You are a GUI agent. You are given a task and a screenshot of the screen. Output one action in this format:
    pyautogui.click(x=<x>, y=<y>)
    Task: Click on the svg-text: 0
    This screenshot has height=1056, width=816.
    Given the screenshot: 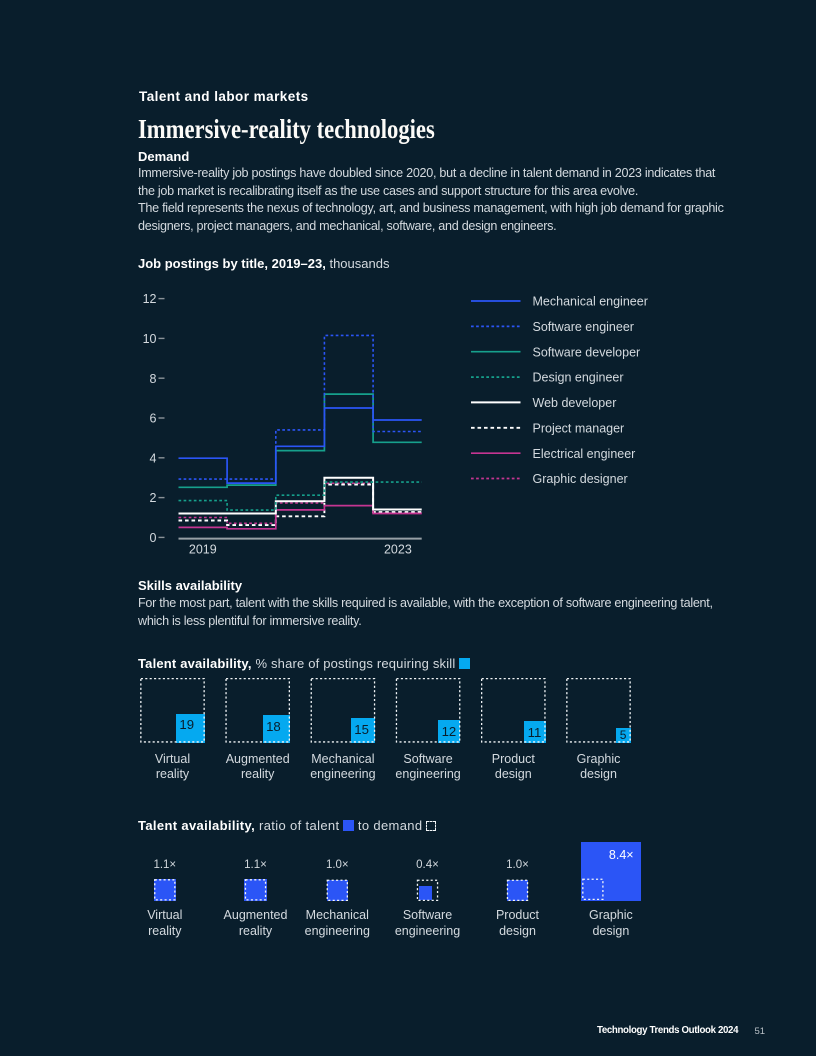 What is the action you would take?
    pyautogui.click(x=153, y=538)
    